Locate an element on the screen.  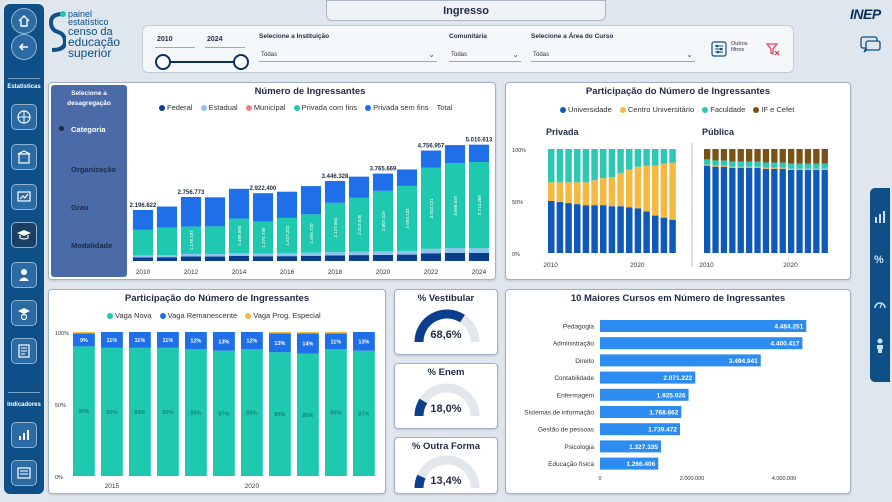
year-slider-track is located at coordinates (201, 62).